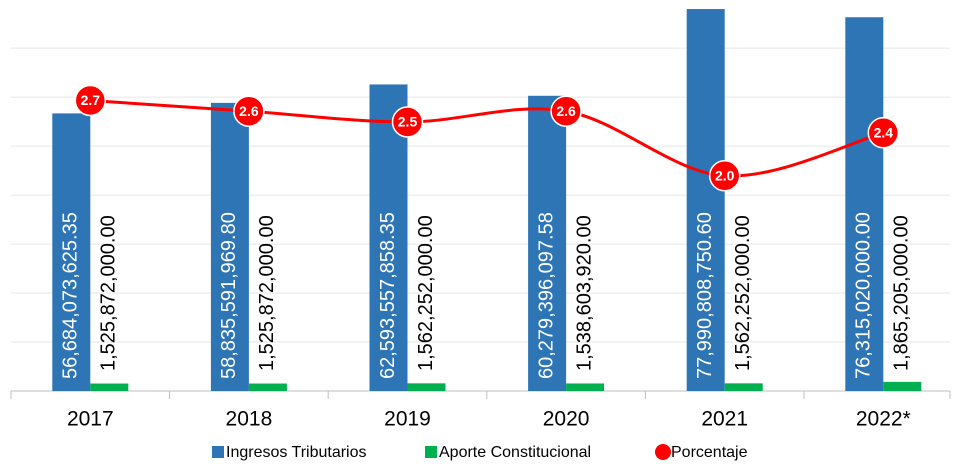  What do you see at coordinates (388, 295) in the screenshot?
I see `data-label: 62,593,557,858.35` at bounding box center [388, 295].